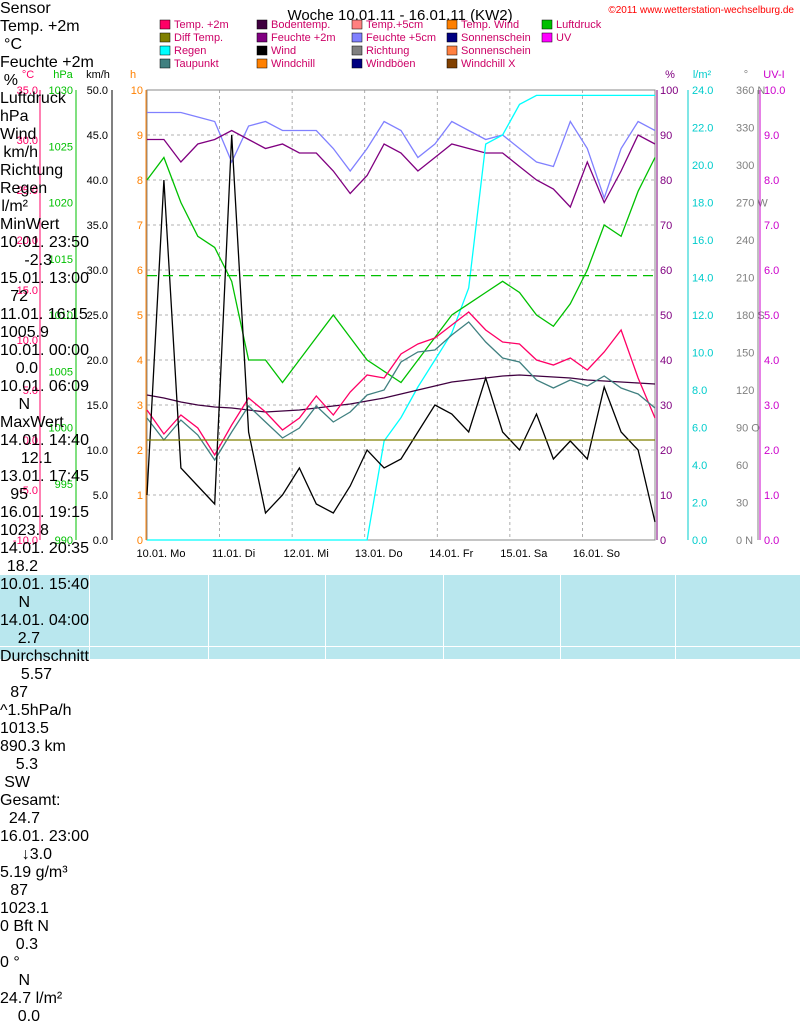  I want to click on legend-item: Temp. Wind, so click(482, 25).